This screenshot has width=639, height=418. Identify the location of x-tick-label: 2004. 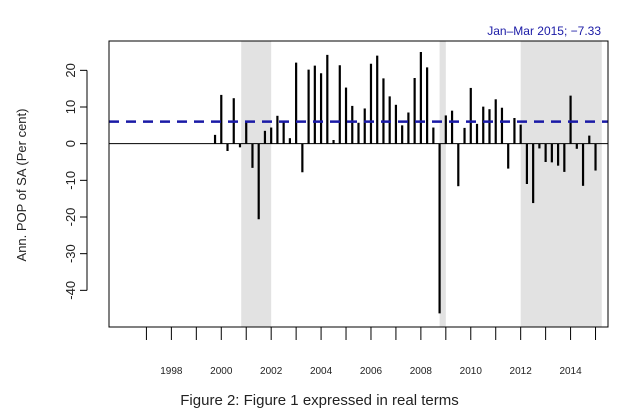
(321, 371).